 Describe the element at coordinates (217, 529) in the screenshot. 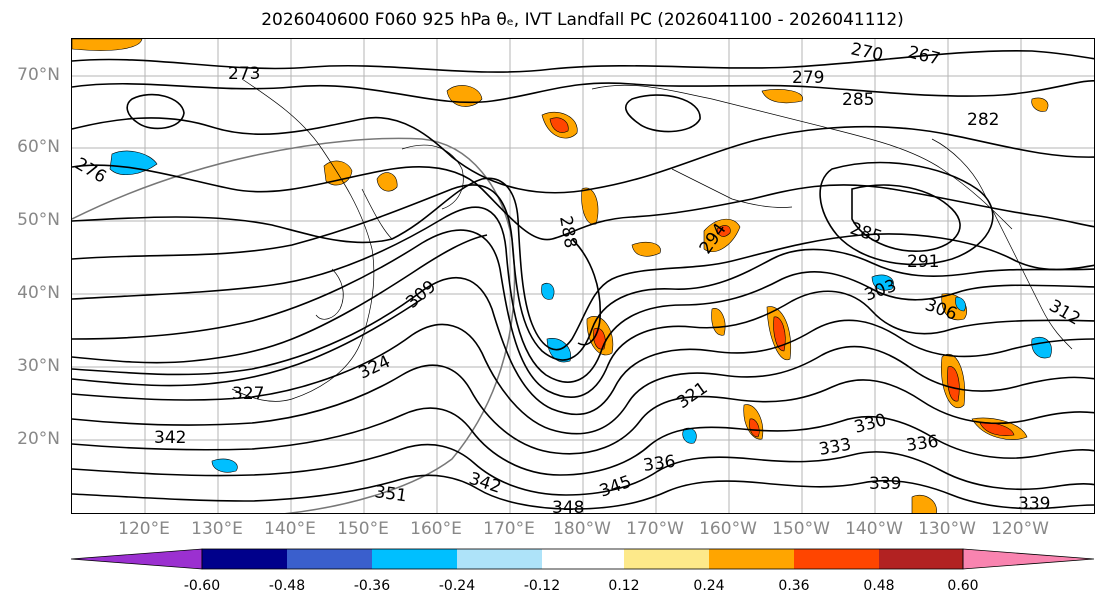

I see `lon-label-130e: 130°E` at that location.